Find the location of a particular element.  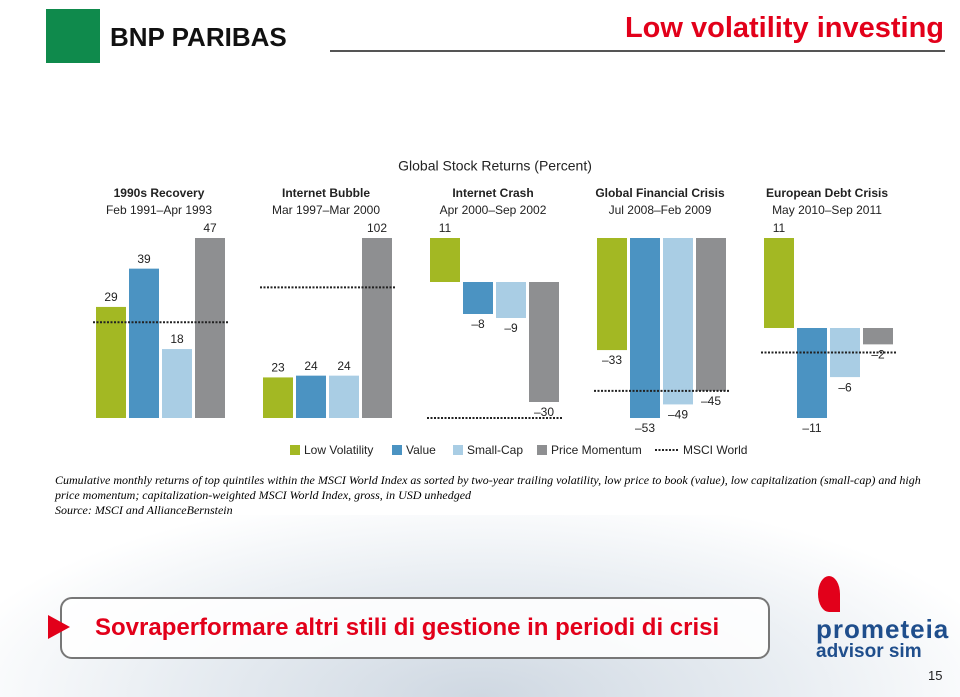

legend-label: Small-Cap is located at coordinates (495, 450).